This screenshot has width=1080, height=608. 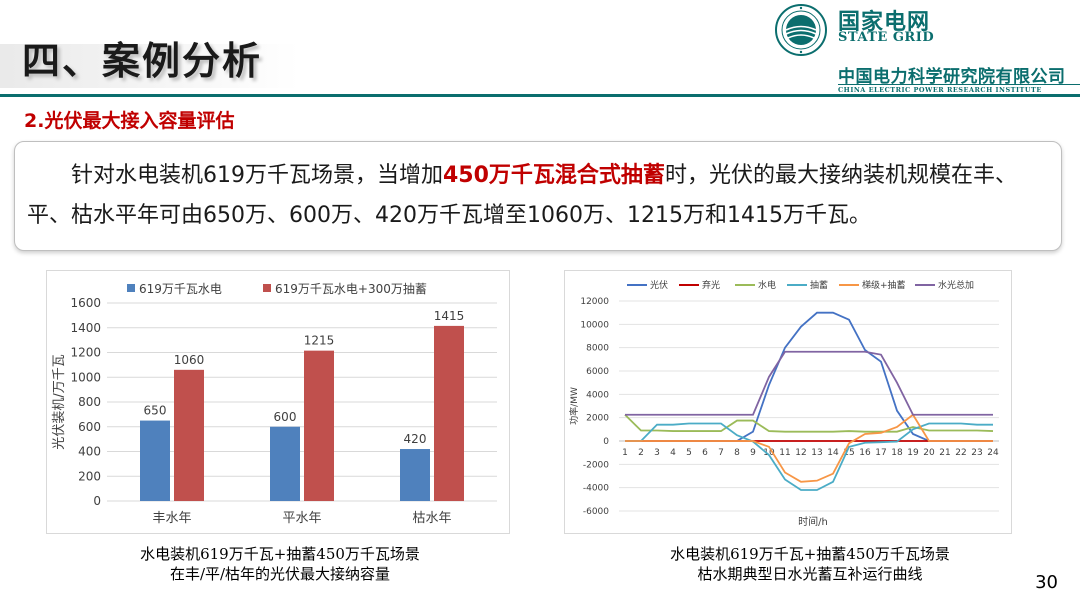 What do you see at coordinates (800, 453) in the screenshot?
I see `x-tick-label: 12` at bounding box center [800, 453].